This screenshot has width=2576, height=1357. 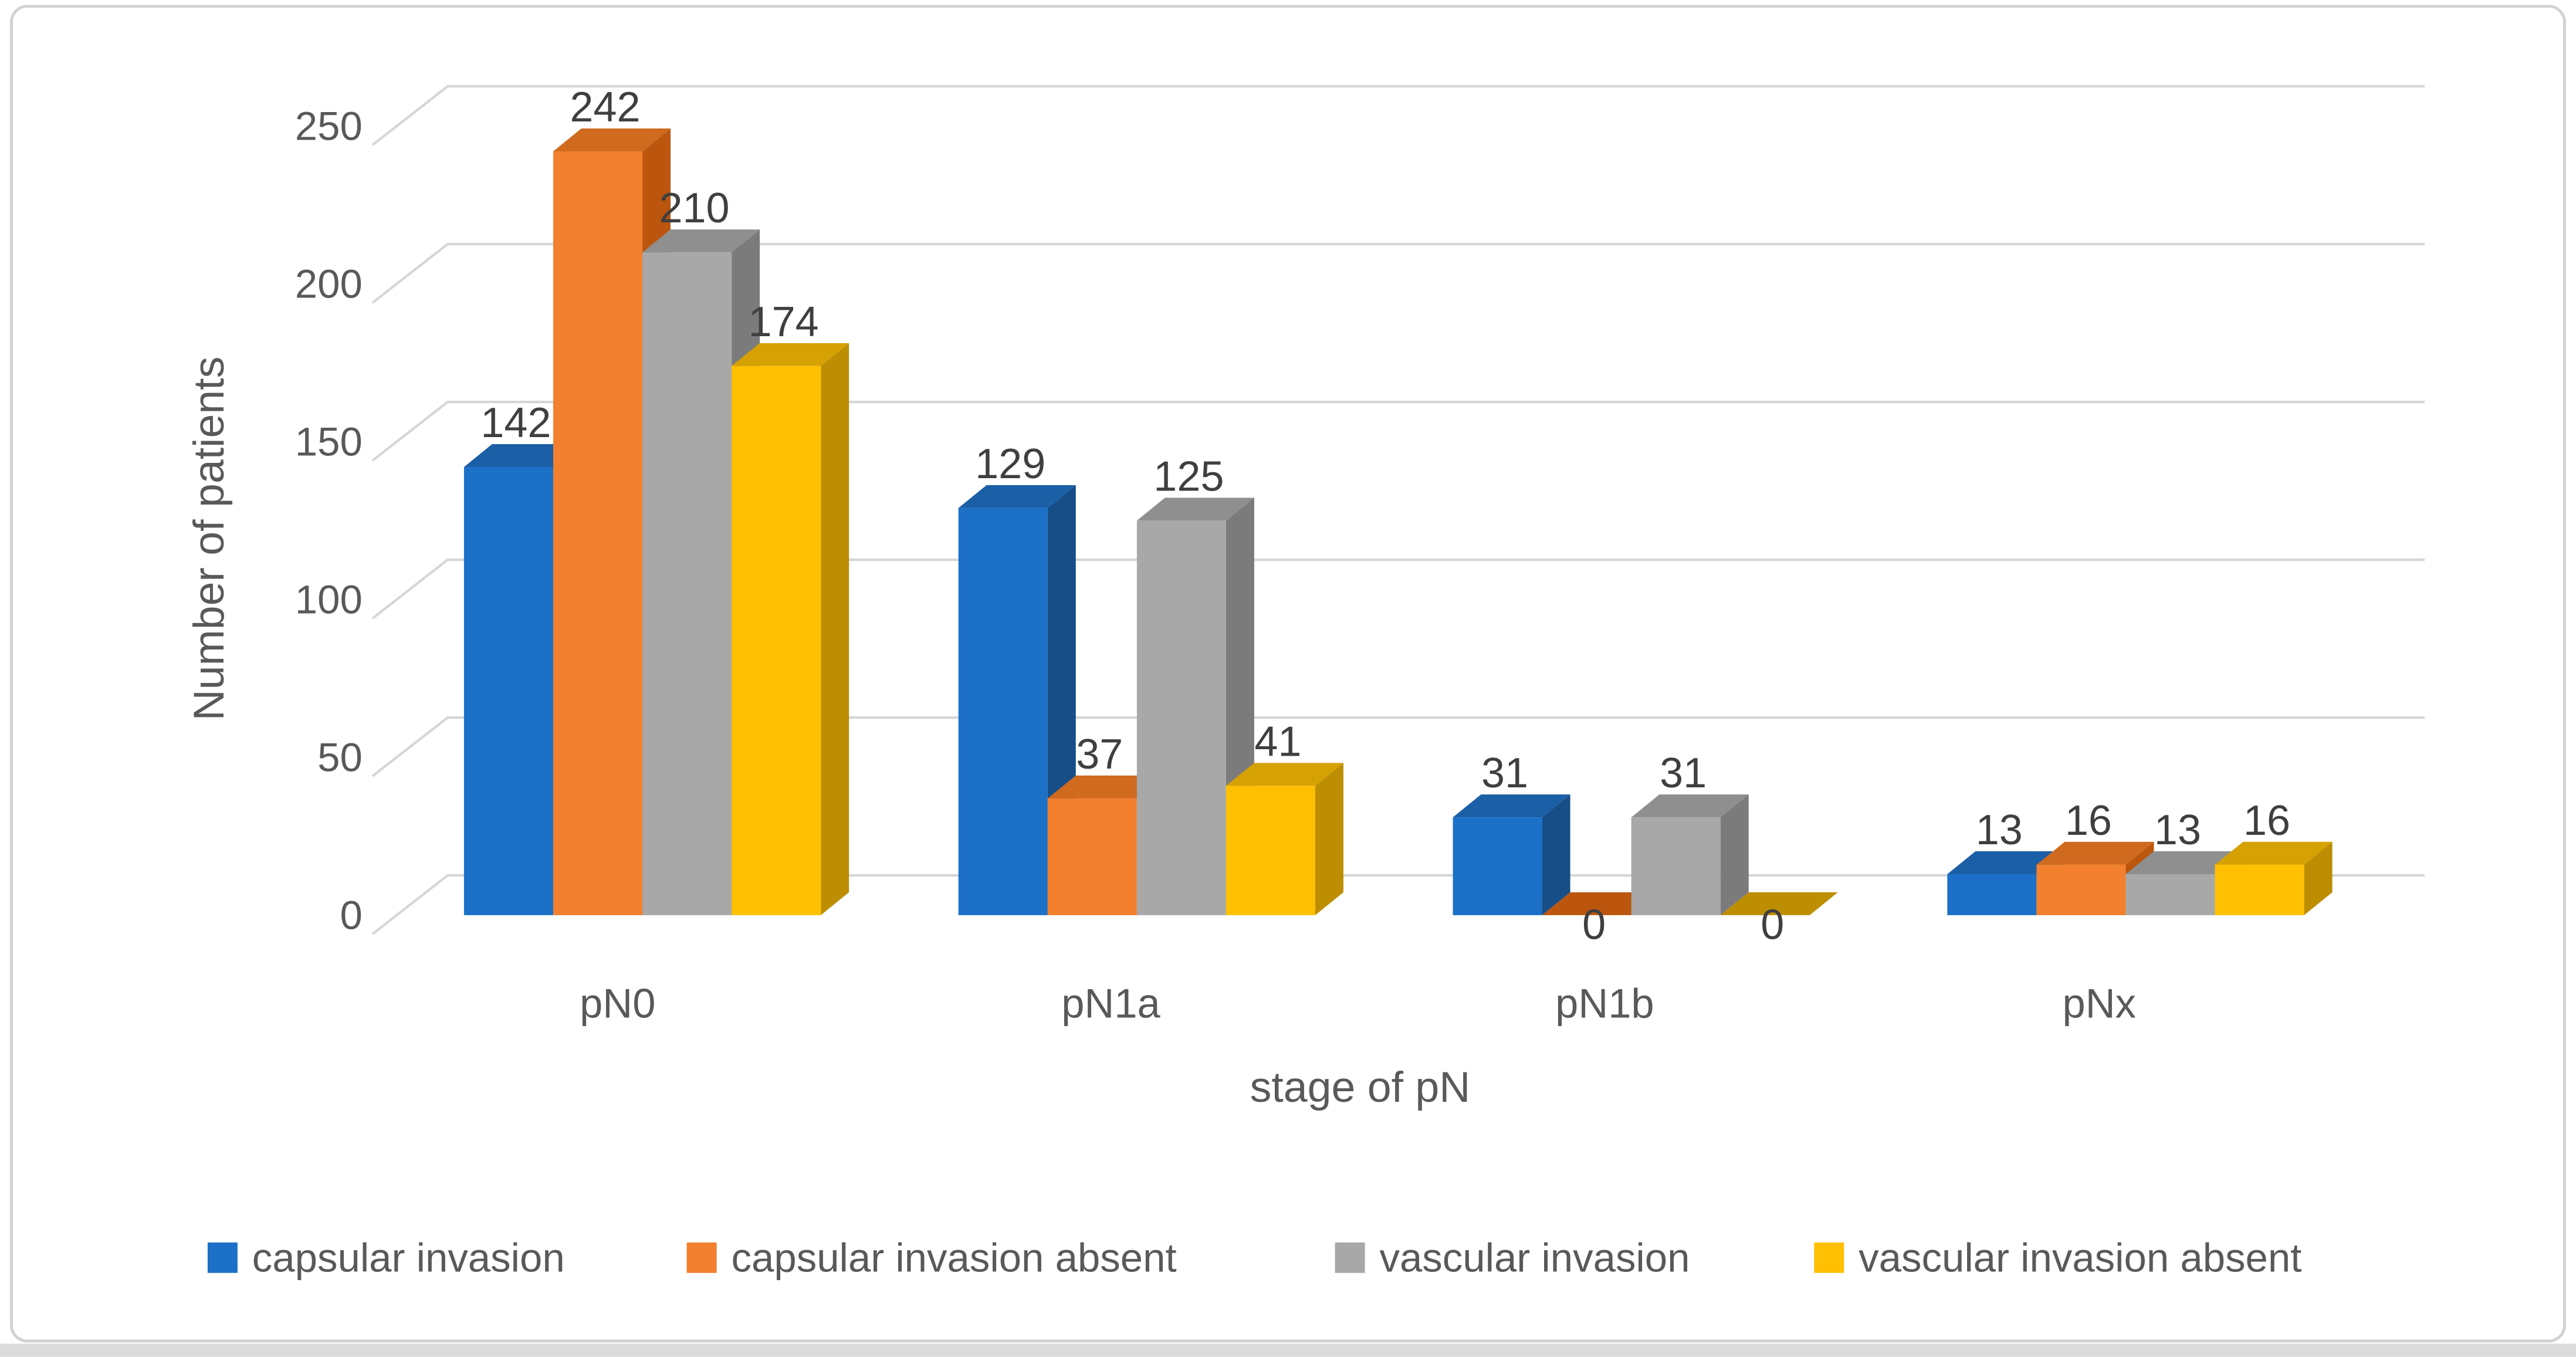 I want to click on y-tick-label: 100, so click(x=329, y=599).